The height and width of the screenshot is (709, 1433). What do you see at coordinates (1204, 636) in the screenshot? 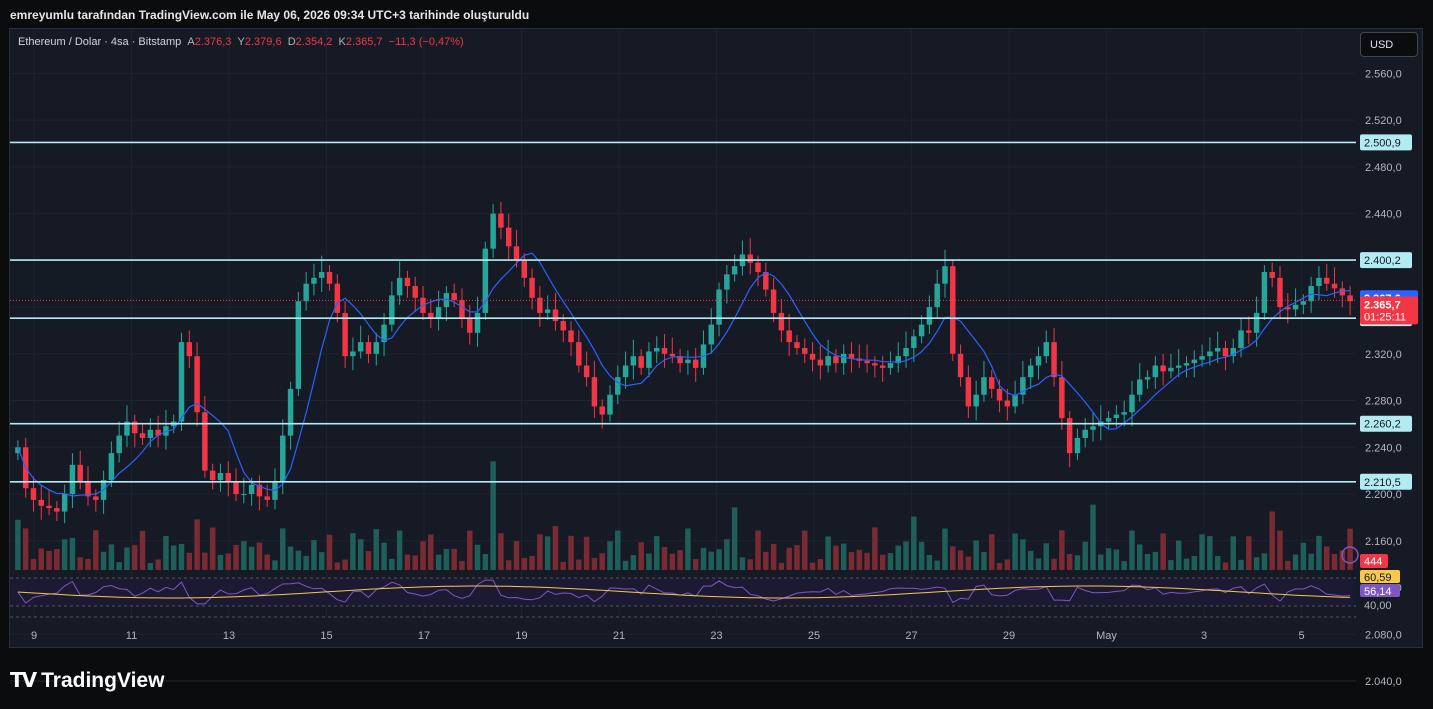
I see `x-tick-label: 3` at bounding box center [1204, 636].